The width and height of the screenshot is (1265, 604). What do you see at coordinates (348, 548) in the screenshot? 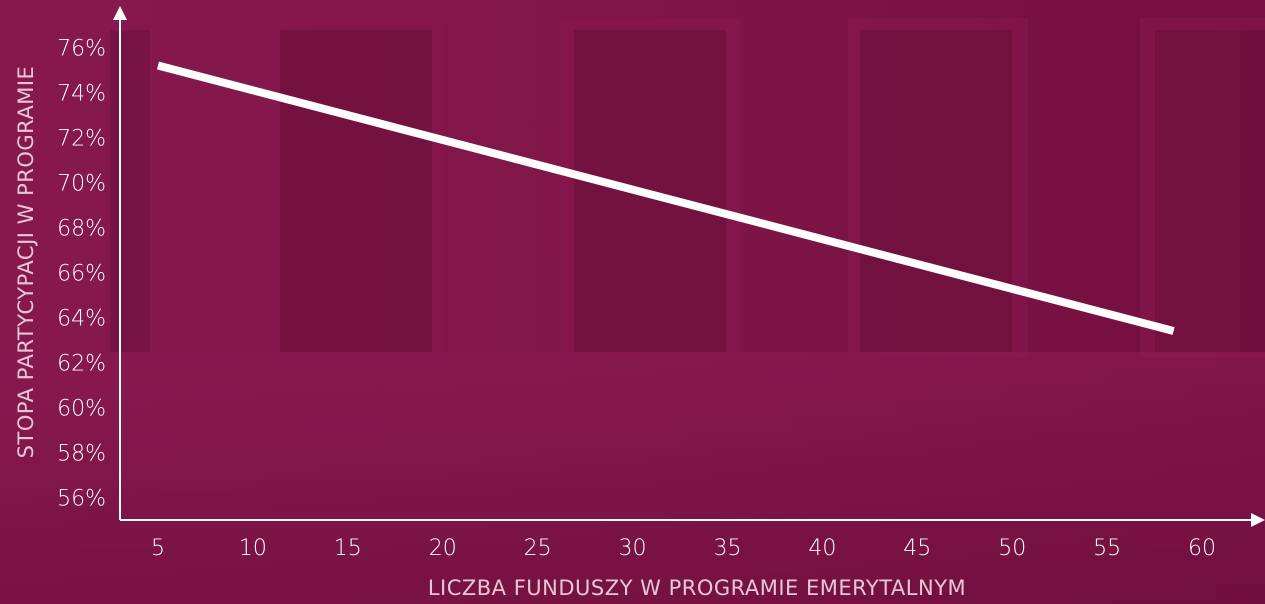
I see `x-tick-label: 15` at bounding box center [348, 548].